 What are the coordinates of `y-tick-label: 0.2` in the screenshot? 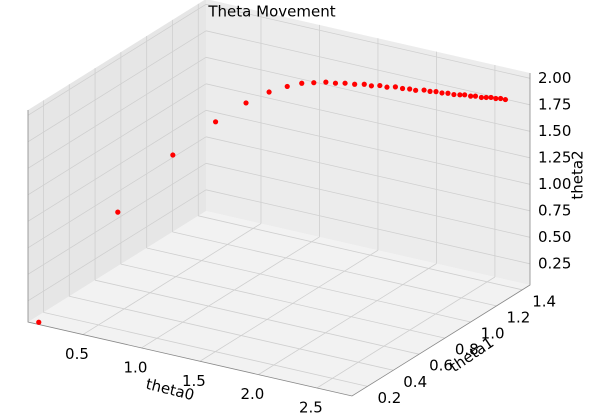 It's located at (389, 398).